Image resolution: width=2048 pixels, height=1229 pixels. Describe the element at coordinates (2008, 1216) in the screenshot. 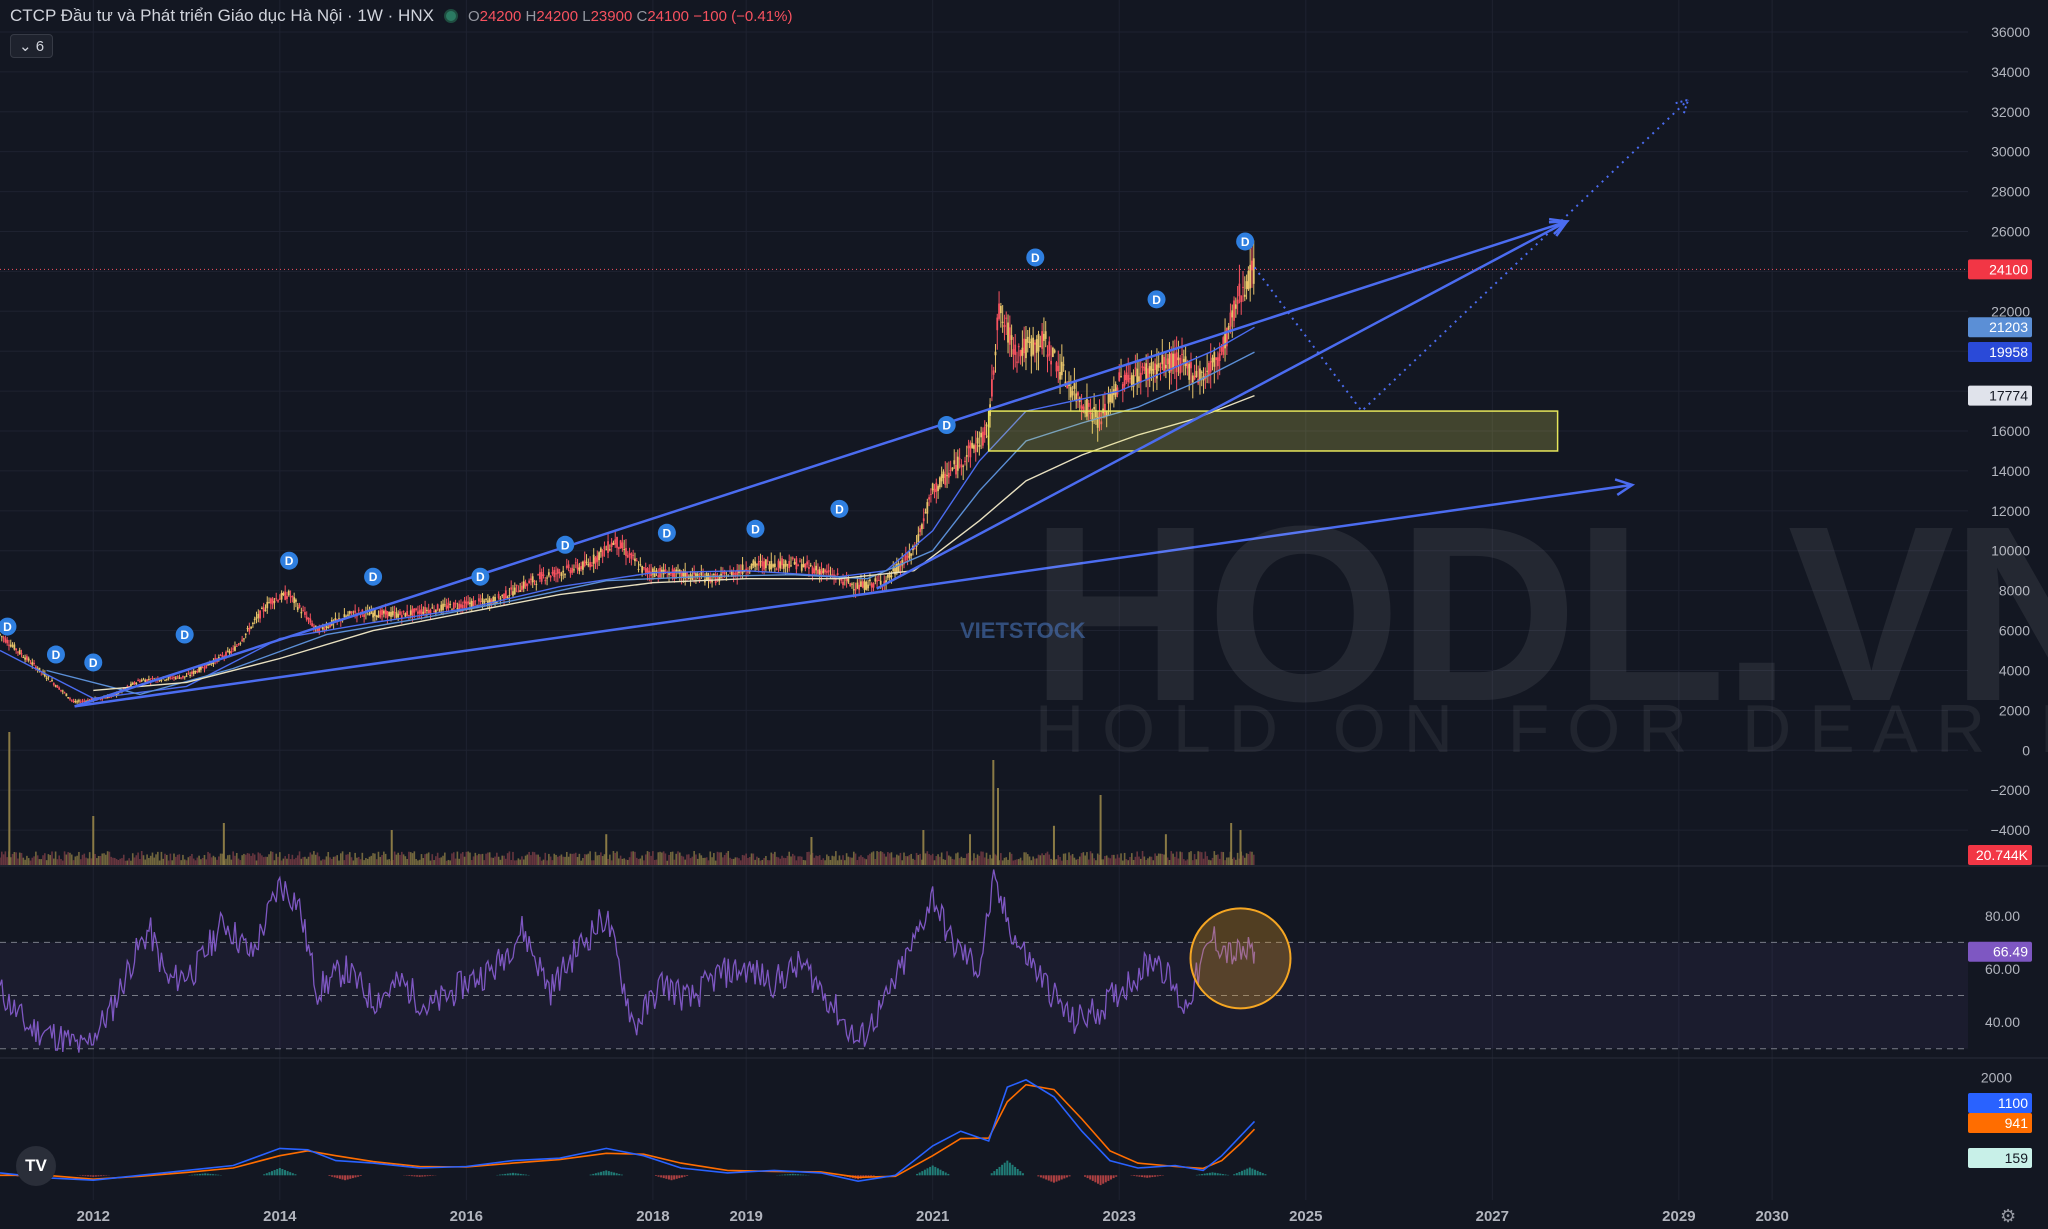

I see `settings-gear-icon: ⚙` at that location.